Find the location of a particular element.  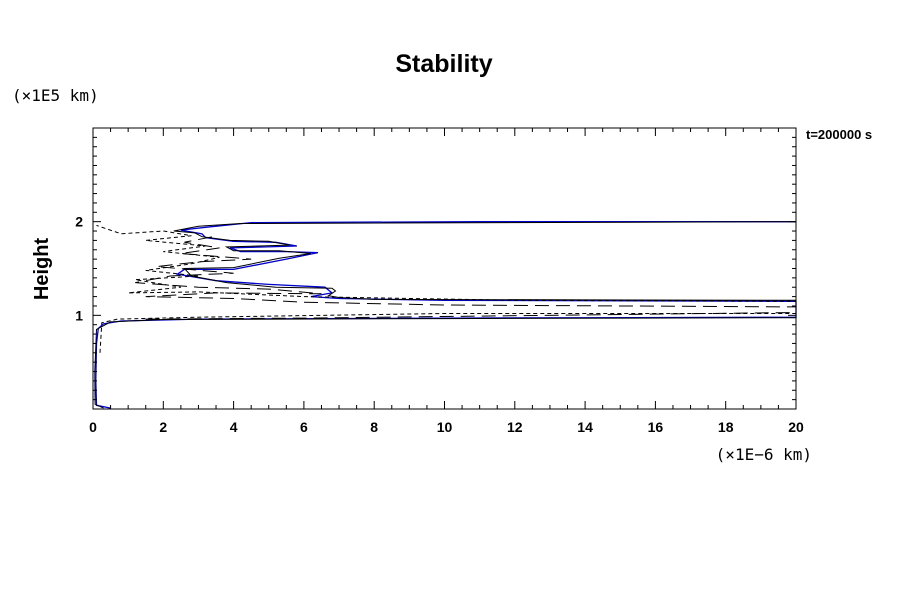

y-tick-label: 1 is located at coordinates (79, 315).